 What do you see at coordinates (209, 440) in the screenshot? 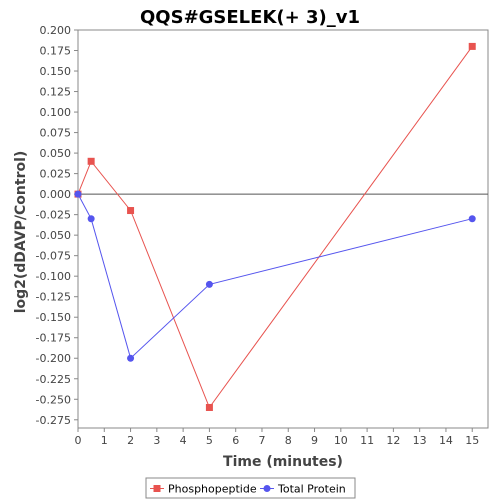
I see `x-tick-label: 5` at bounding box center [209, 440].